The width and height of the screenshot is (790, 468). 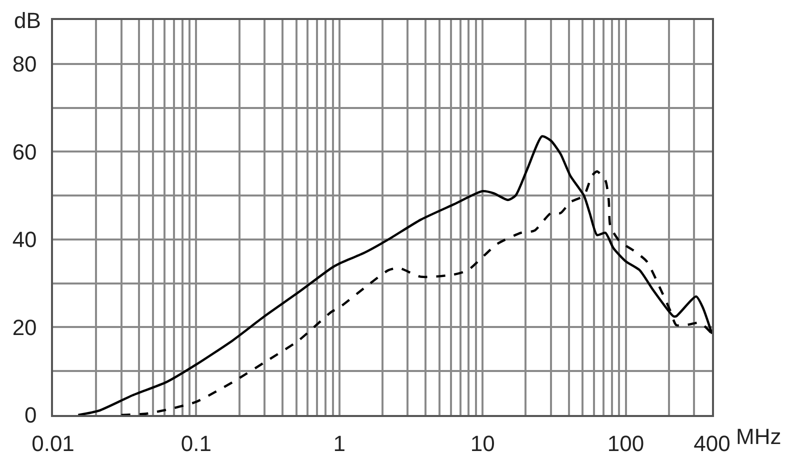 What do you see at coordinates (482, 443) in the screenshot?
I see `x-tick-label: 10` at bounding box center [482, 443].